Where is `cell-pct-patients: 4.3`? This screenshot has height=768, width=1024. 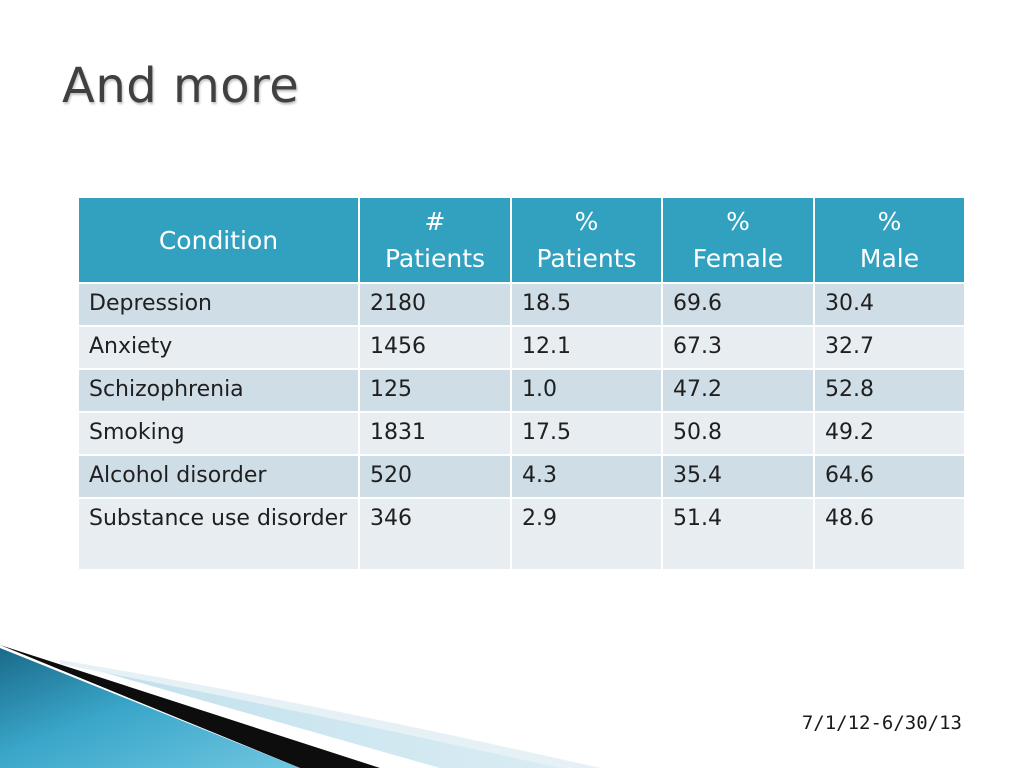
cell-pct-patients: 4.3 is located at coordinates (586, 476).